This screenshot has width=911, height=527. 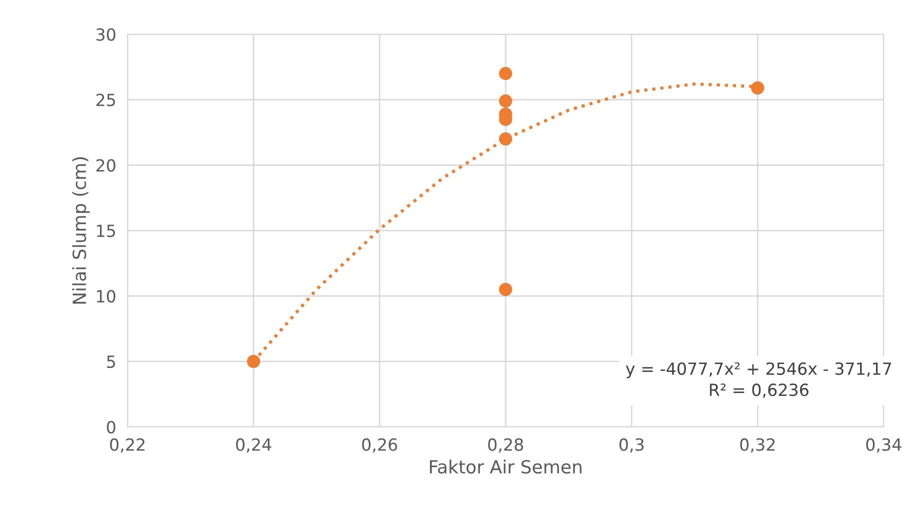 What do you see at coordinates (106, 34) in the screenshot?
I see `y-tick-label: 30` at bounding box center [106, 34].